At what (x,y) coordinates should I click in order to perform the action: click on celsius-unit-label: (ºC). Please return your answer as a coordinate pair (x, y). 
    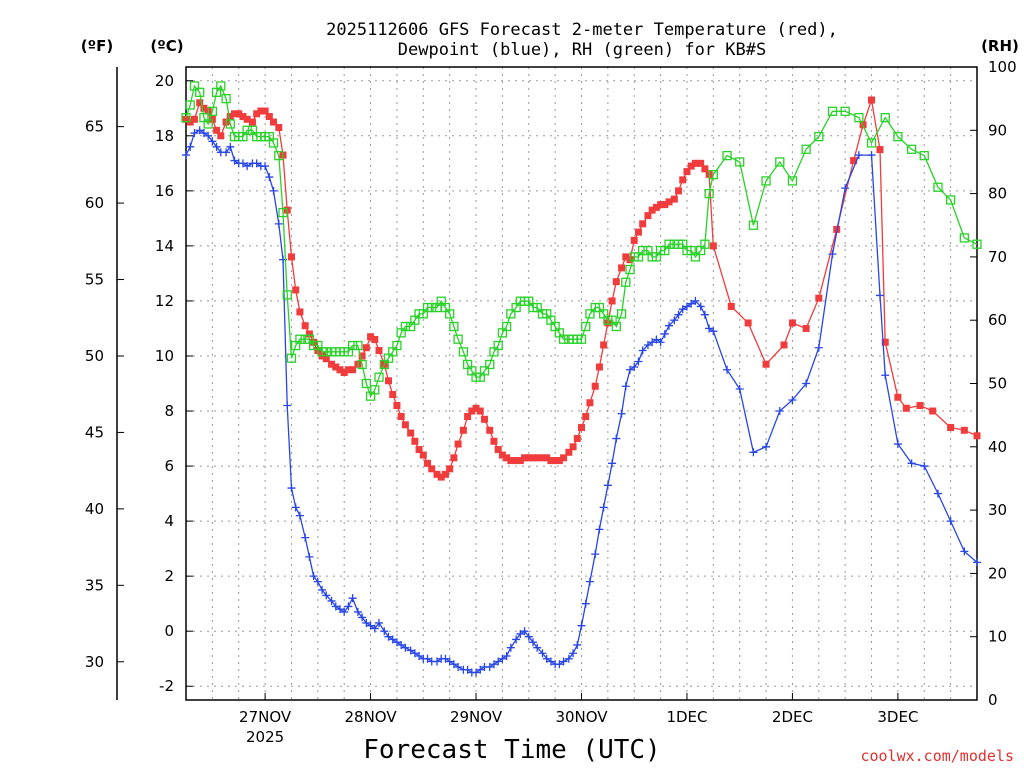
    Looking at the image, I should click on (166, 46).